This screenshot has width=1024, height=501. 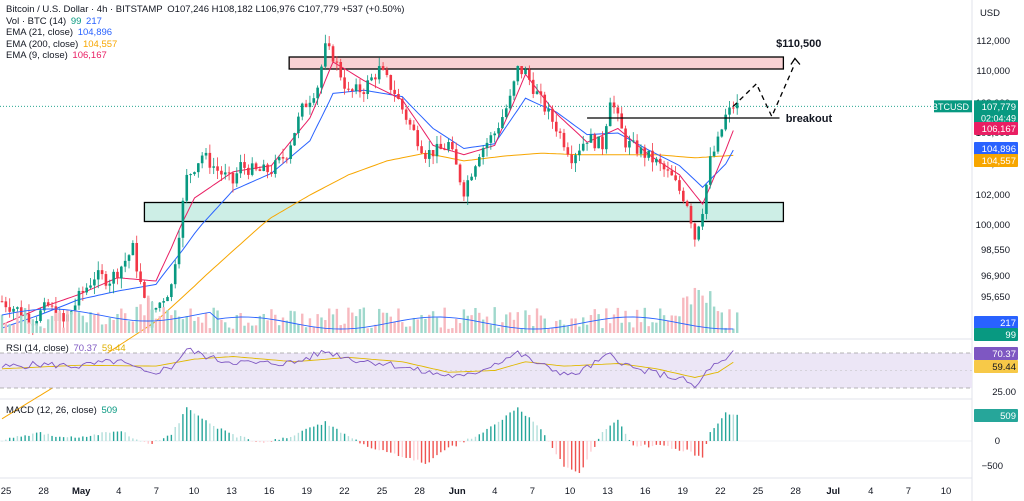 I want to click on macd-label: MACD (12, 26, close), so click(x=51, y=410).